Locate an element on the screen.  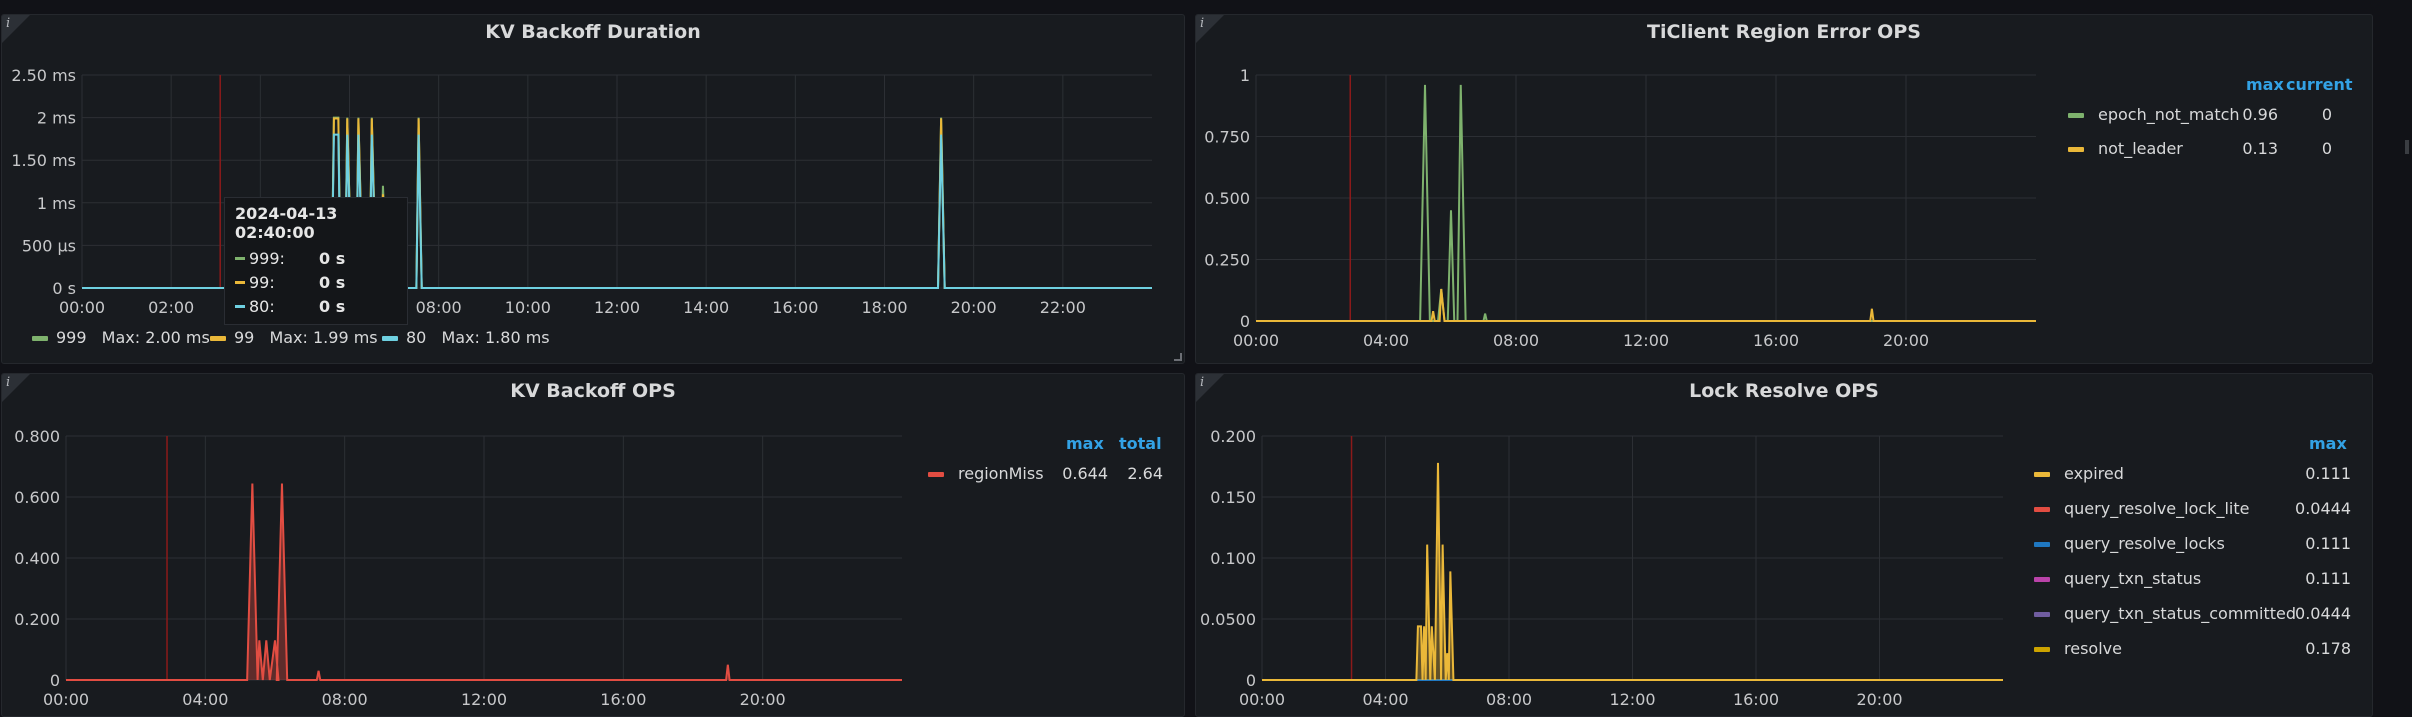
x-tick-label: 12:00 is located at coordinates (484, 699).